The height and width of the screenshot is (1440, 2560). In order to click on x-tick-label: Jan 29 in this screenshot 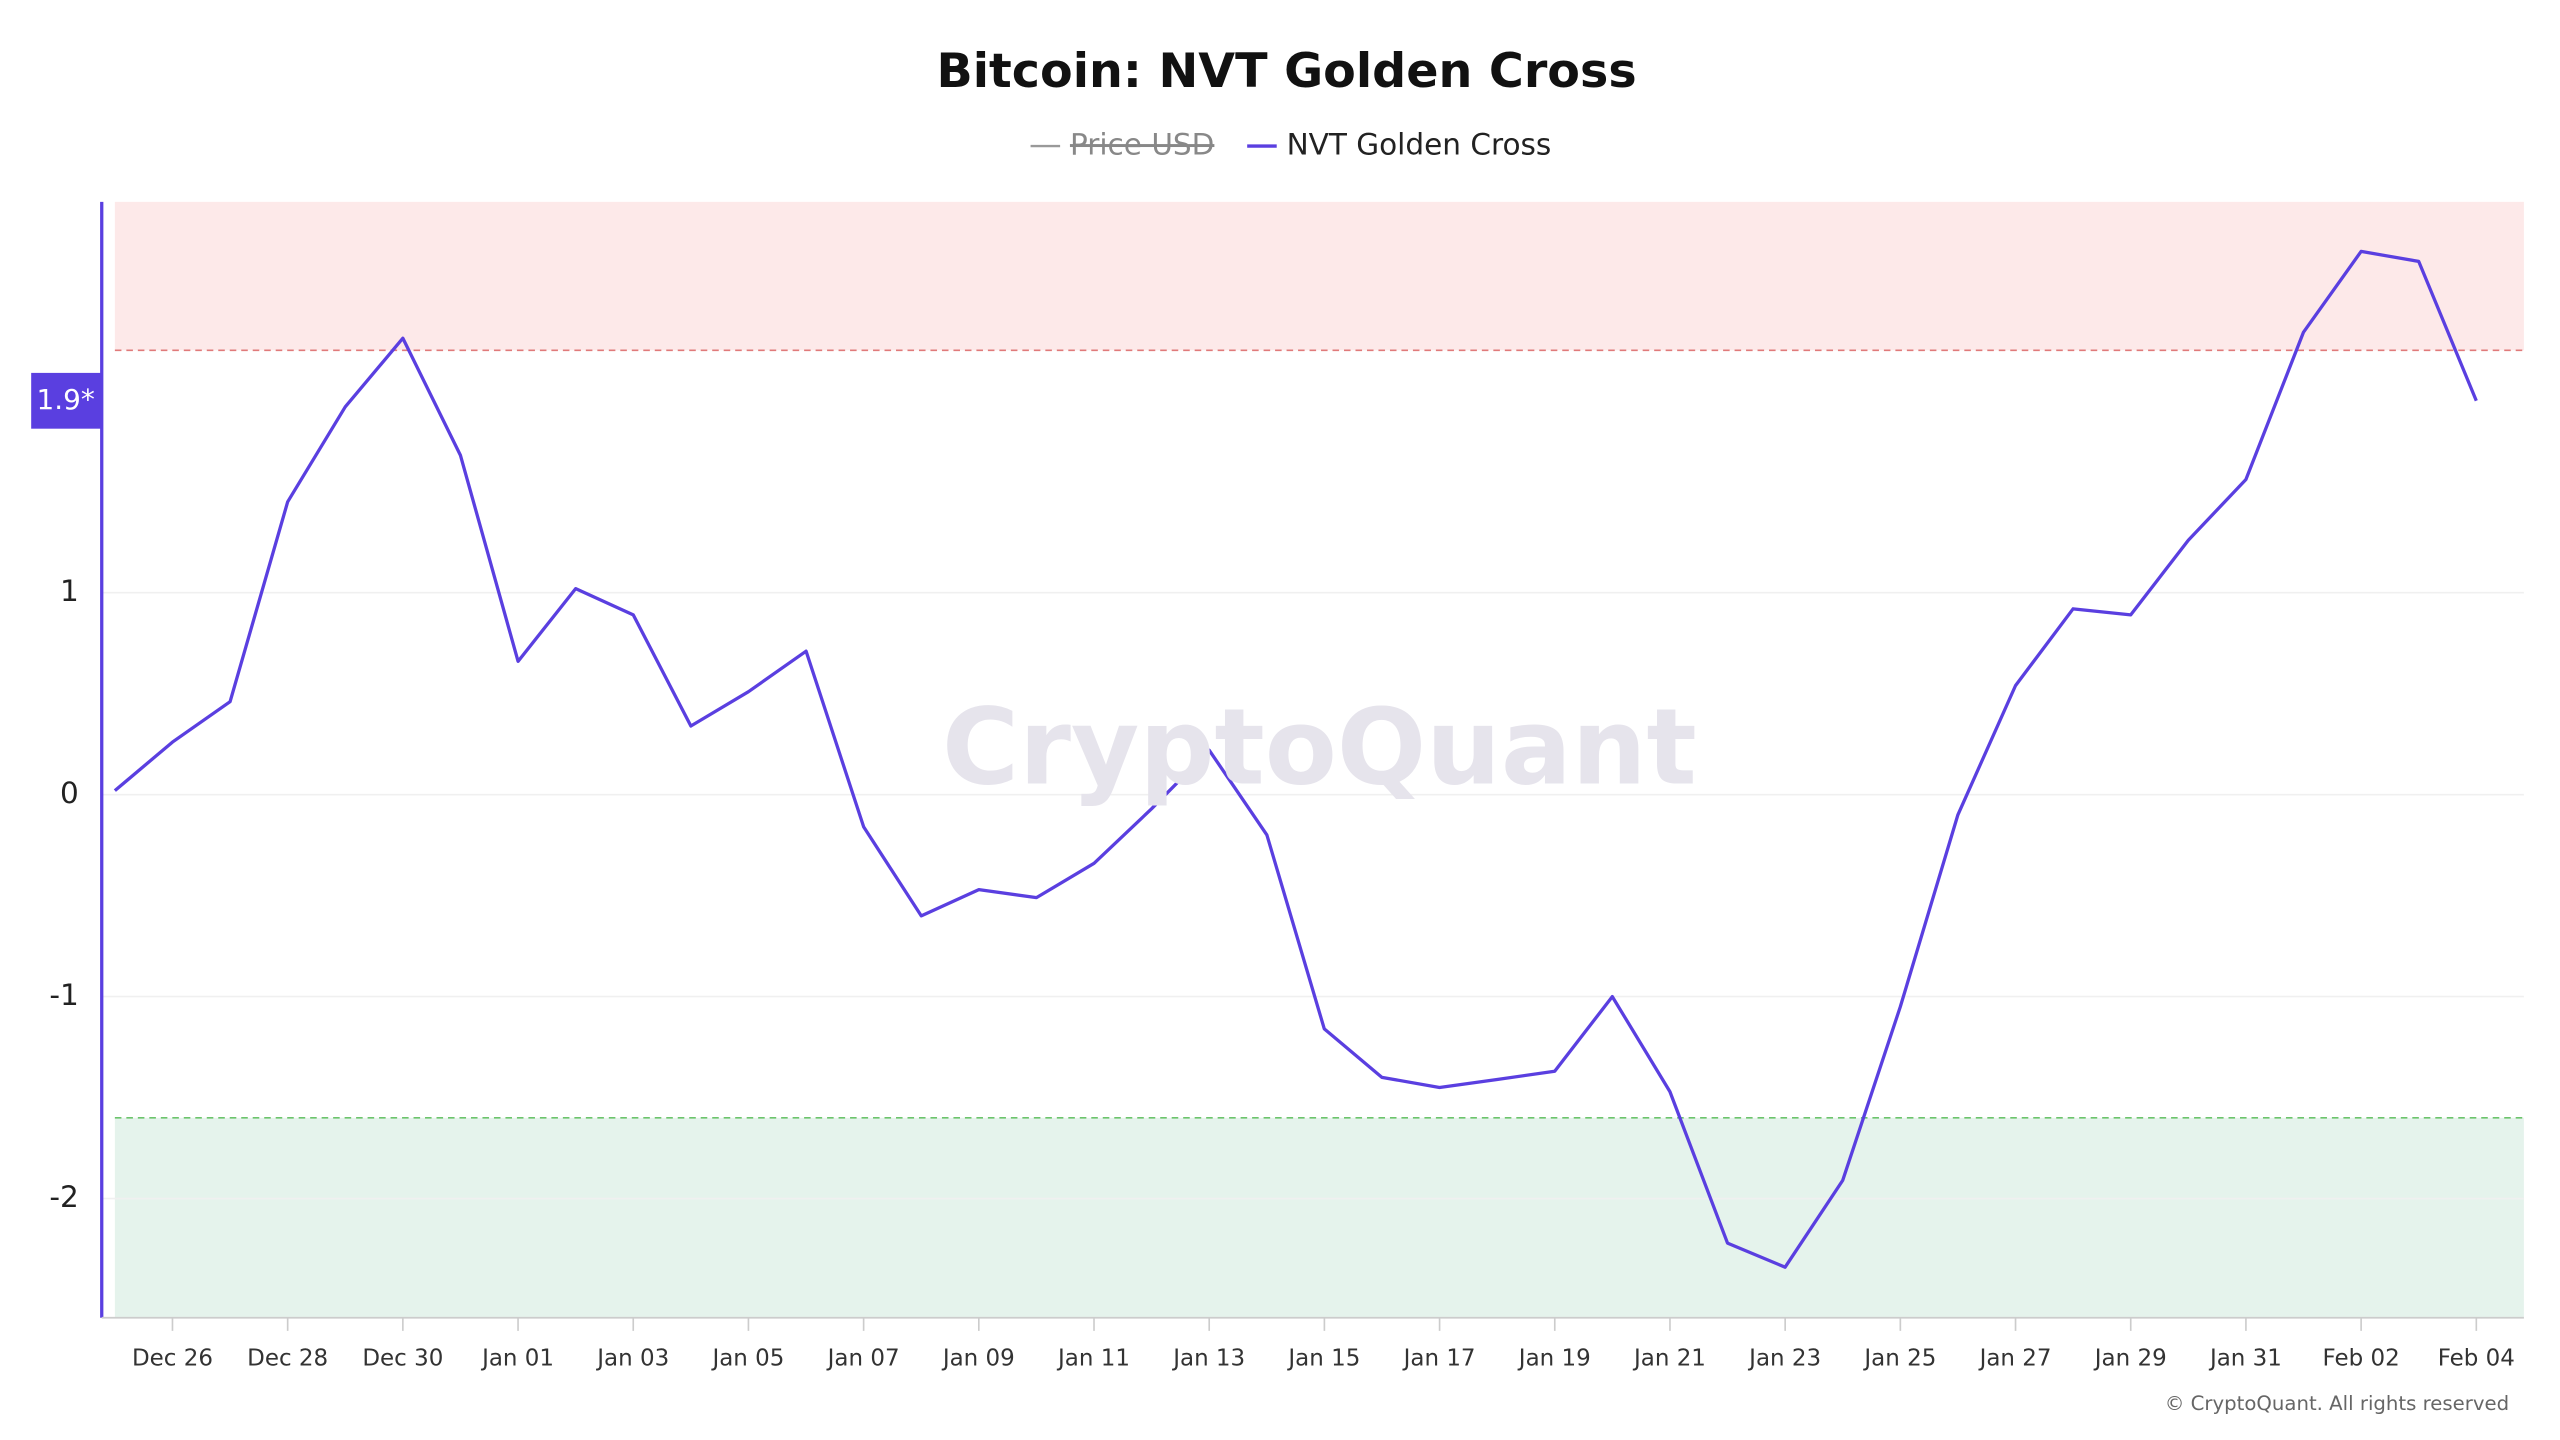, I will do `click(2130, 1358)`.